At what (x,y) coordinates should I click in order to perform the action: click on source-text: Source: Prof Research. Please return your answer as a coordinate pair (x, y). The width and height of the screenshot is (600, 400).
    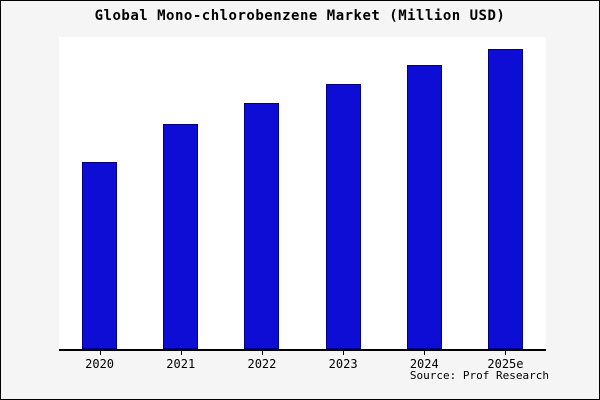
    Looking at the image, I should click on (479, 375).